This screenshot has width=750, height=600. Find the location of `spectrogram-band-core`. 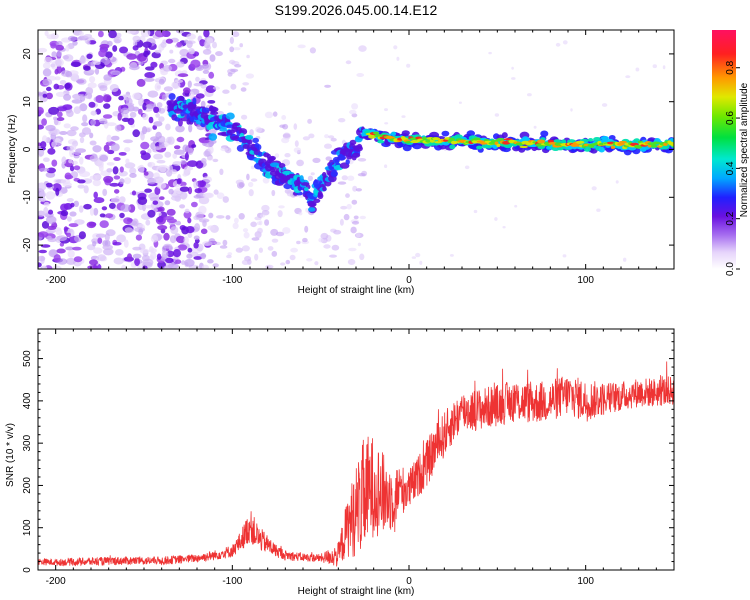

spectrogram-band-core is located at coordinates (650, 146).